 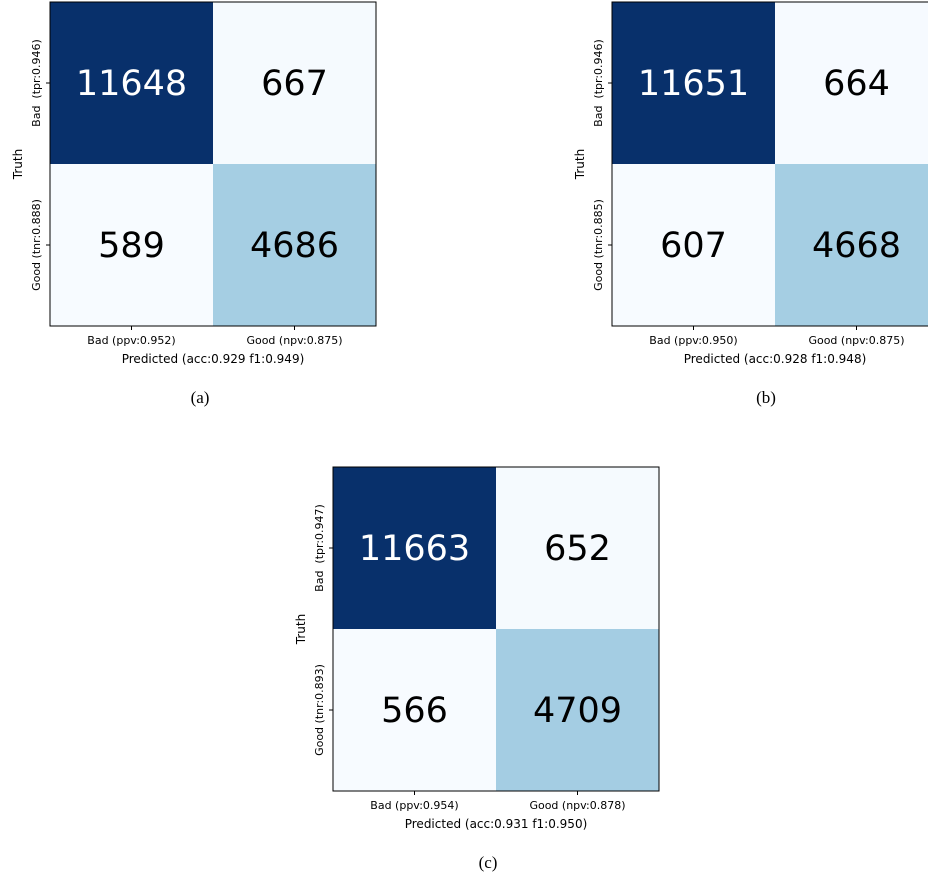 What do you see at coordinates (856, 84) in the screenshot?
I see `cell-value-label: 664` at bounding box center [856, 84].